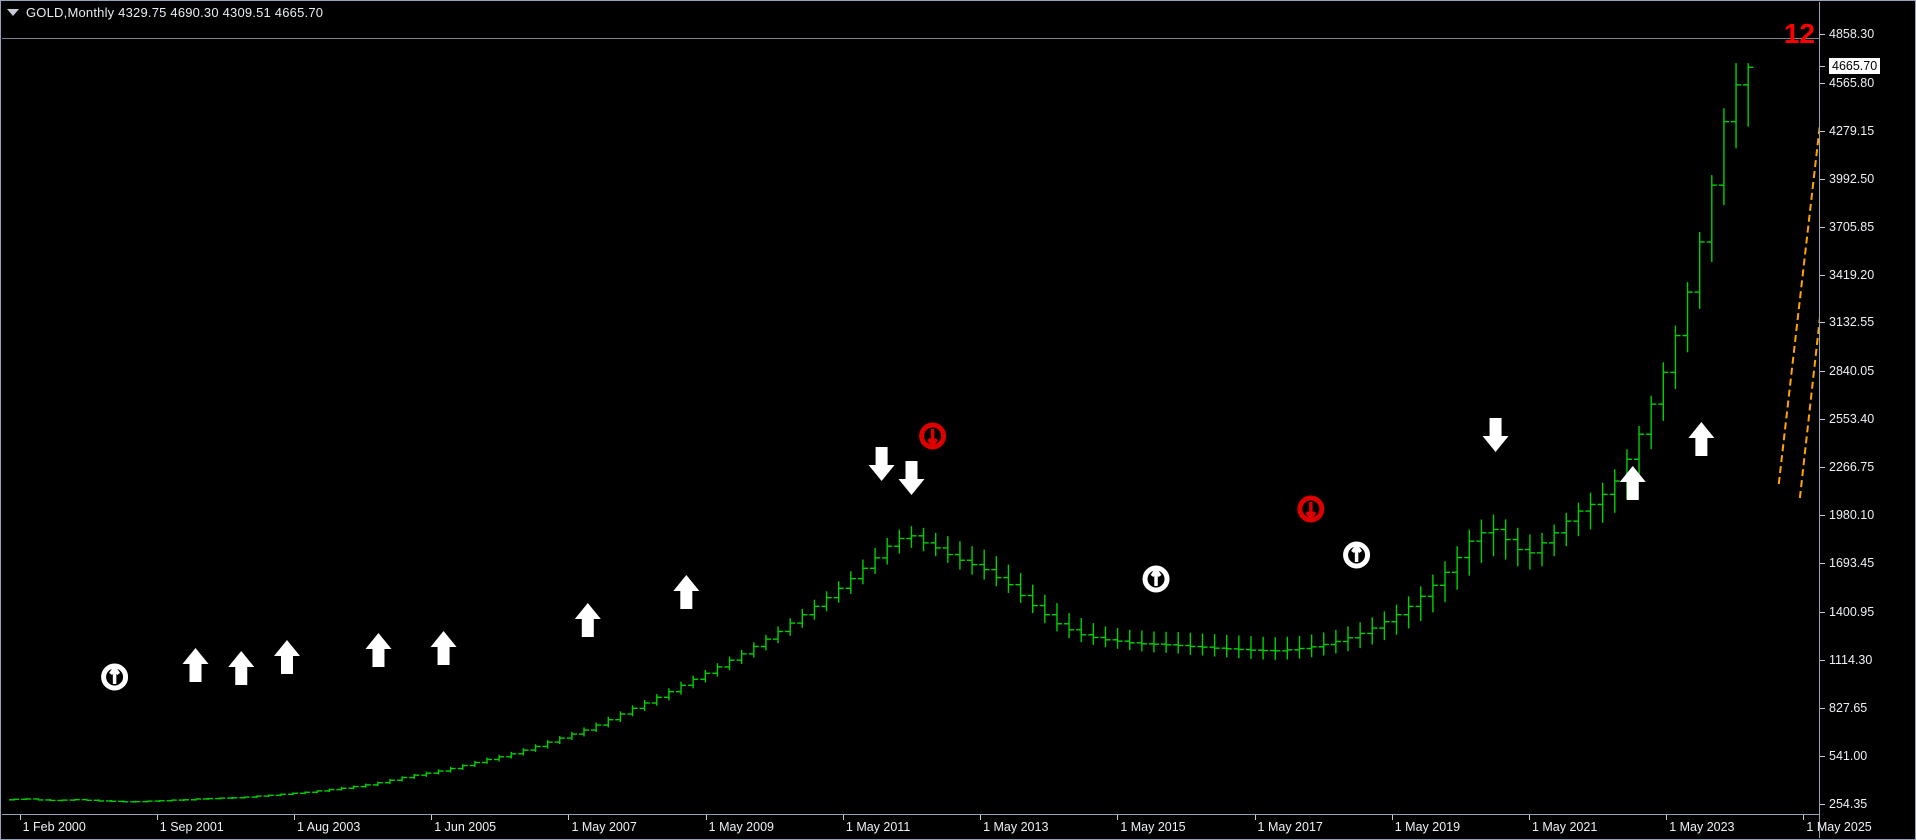 This screenshot has width=1916, height=840. I want to click on price-axis-tick: 541.00, so click(1867, 756).